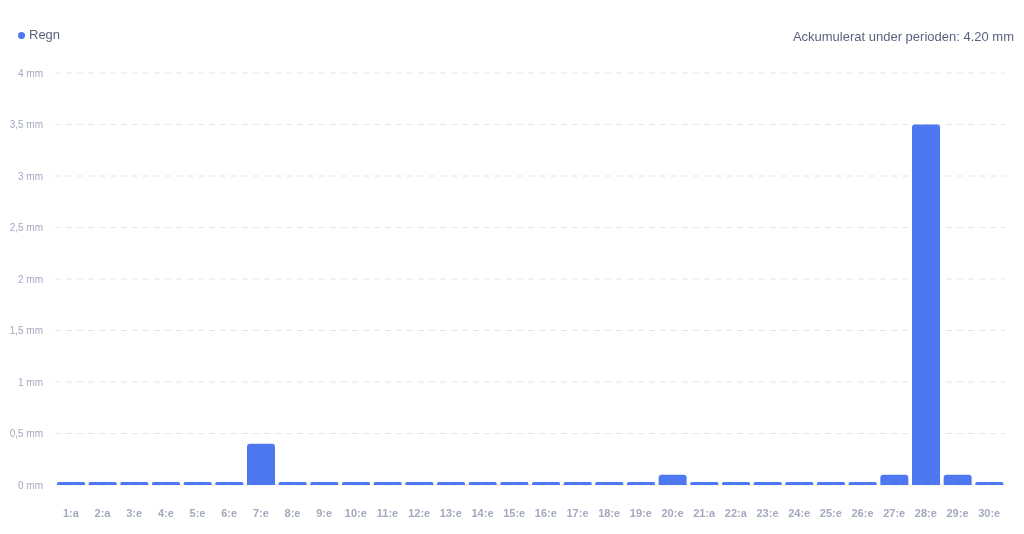 The height and width of the screenshot is (534, 1024). What do you see at coordinates (103, 512) in the screenshot?
I see `x-tick-label: 2:a` at bounding box center [103, 512].